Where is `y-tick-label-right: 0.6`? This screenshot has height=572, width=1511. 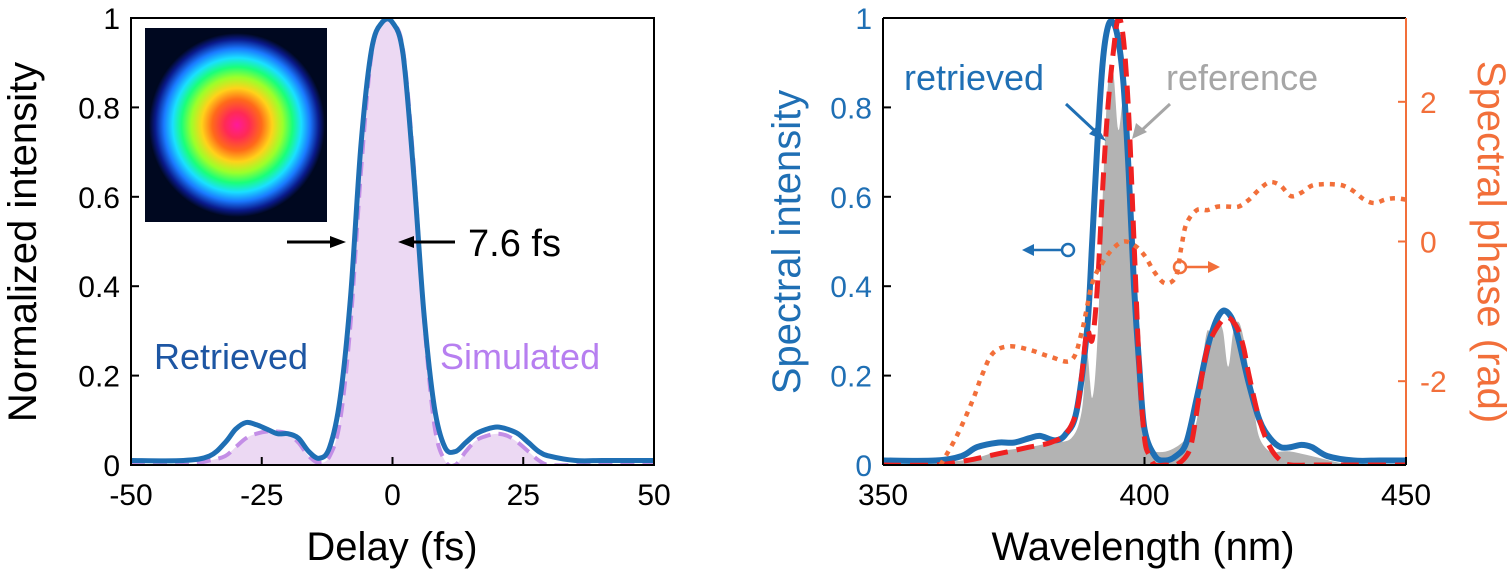
y-tick-label-right: 0.6 is located at coordinates (851, 198).